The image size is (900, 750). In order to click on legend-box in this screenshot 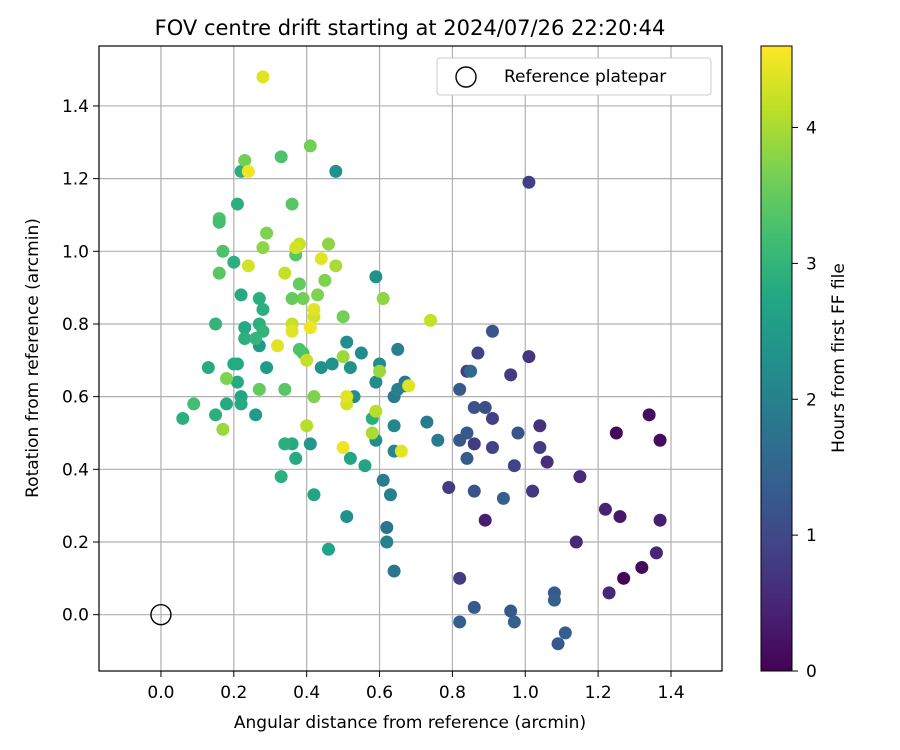, I will do `click(574, 76)`.